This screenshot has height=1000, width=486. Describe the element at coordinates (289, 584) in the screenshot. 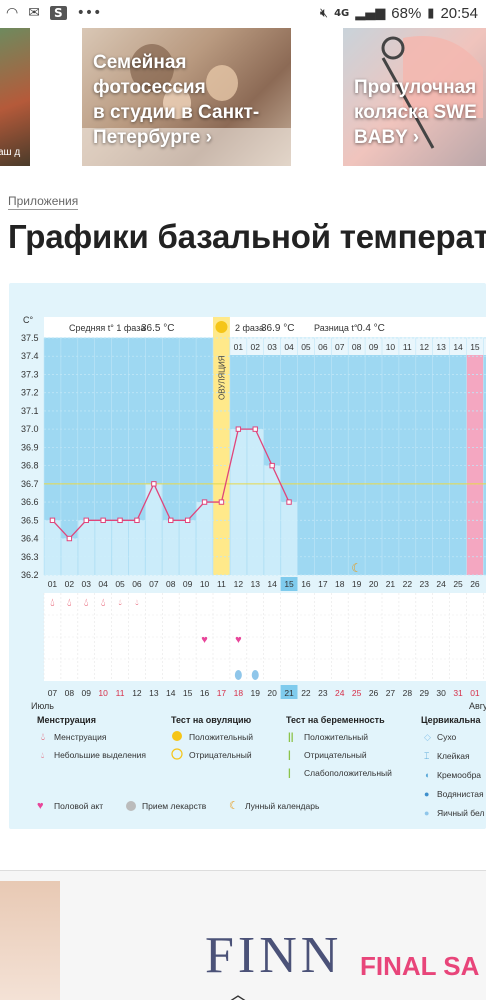

I see `highlight-day-bg` at that location.